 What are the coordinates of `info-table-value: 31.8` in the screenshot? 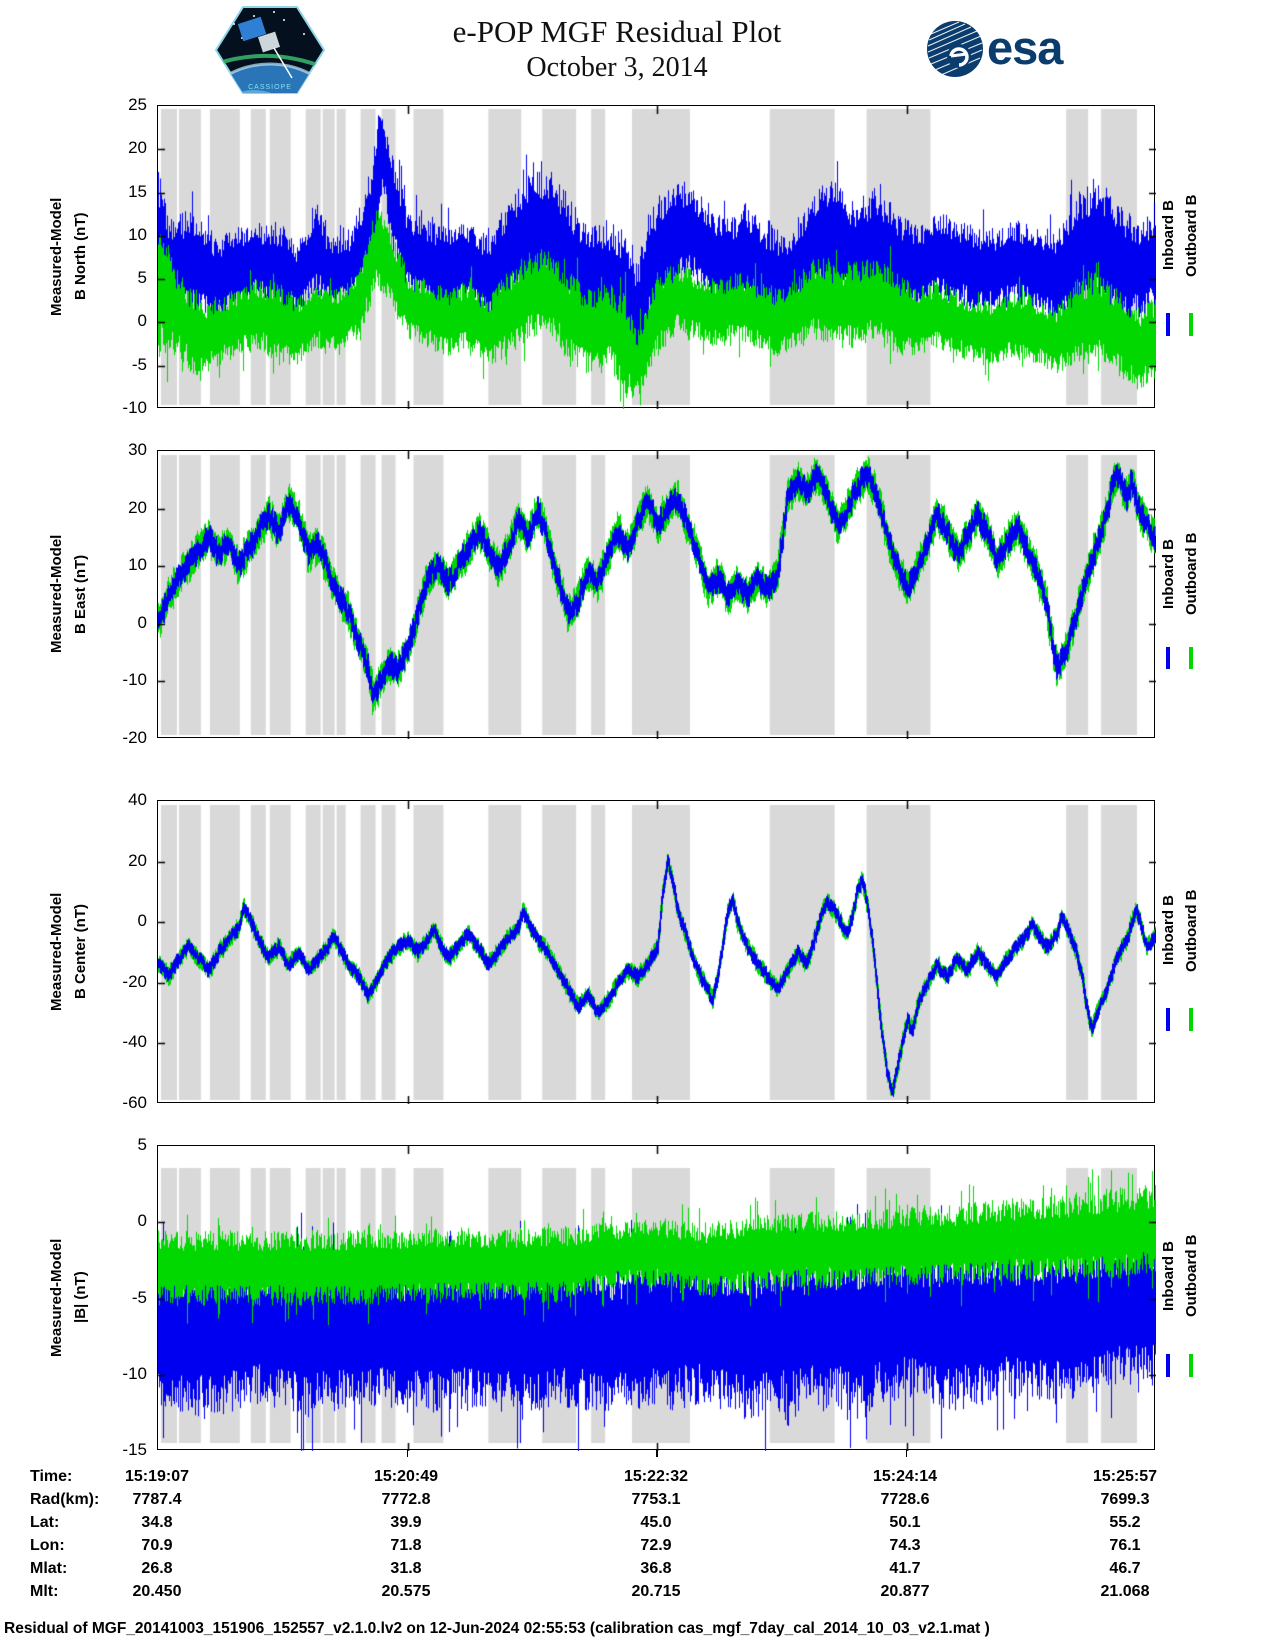 It's located at (406, 1568).